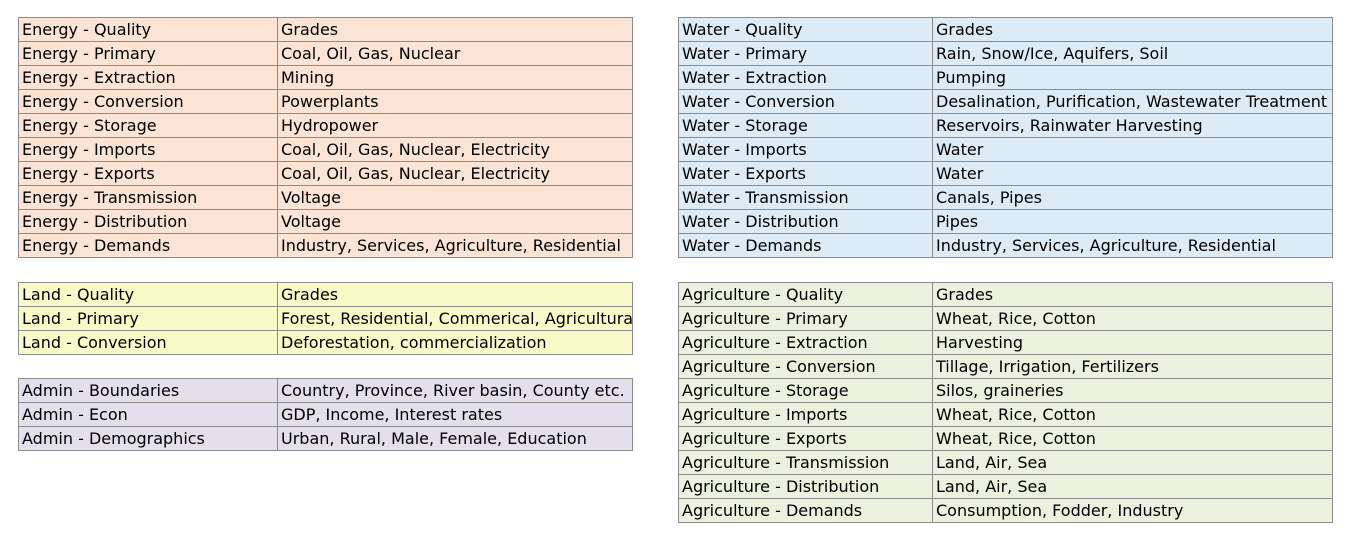 This screenshot has height=546, width=1357. What do you see at coordinates (455, 53) in the screenshot?
I see `values-cell: Coal, Oil, Gas, Nuclear` at bounding box center [455, 53].